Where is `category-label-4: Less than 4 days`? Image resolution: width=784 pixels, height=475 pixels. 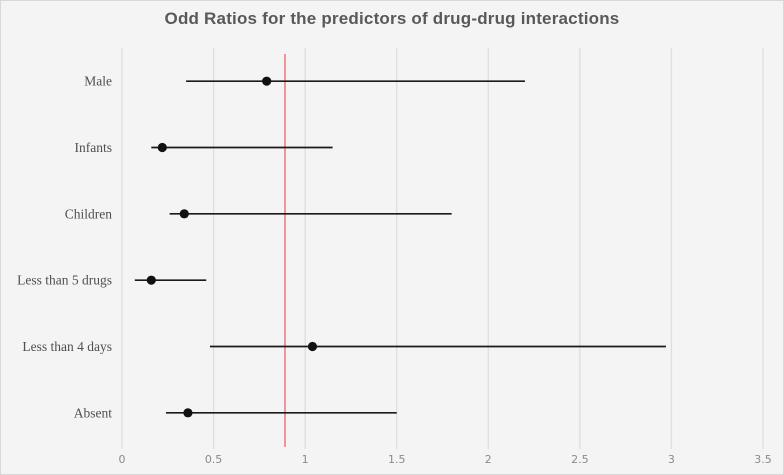
category-label-4: Less than 4 days is located at coordinates (67, 346).